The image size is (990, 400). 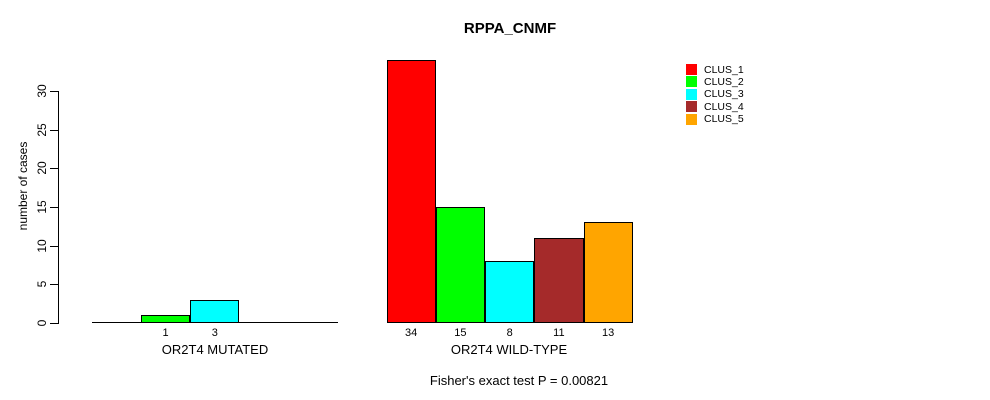 I want to click on legend-label: CLUS_5, so click(x=724, y=119).